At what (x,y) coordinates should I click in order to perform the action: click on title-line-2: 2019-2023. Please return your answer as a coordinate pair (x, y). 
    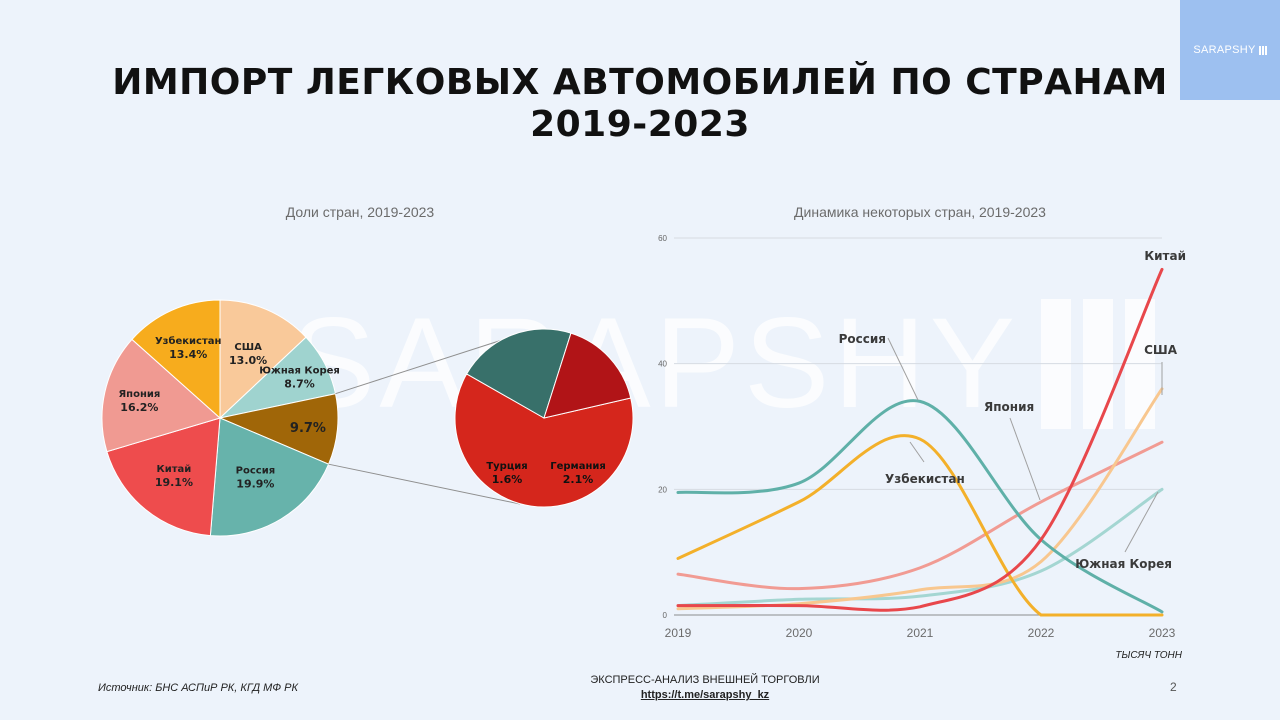
    Looking at the image, I should click on (640, 124).